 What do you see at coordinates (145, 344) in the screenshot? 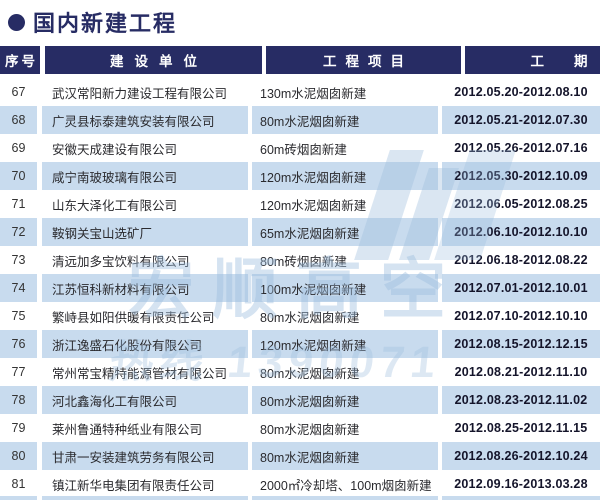
I see `company-cell: 浙江逸盛石化股份有限公司` at bounding box center [145, 344].